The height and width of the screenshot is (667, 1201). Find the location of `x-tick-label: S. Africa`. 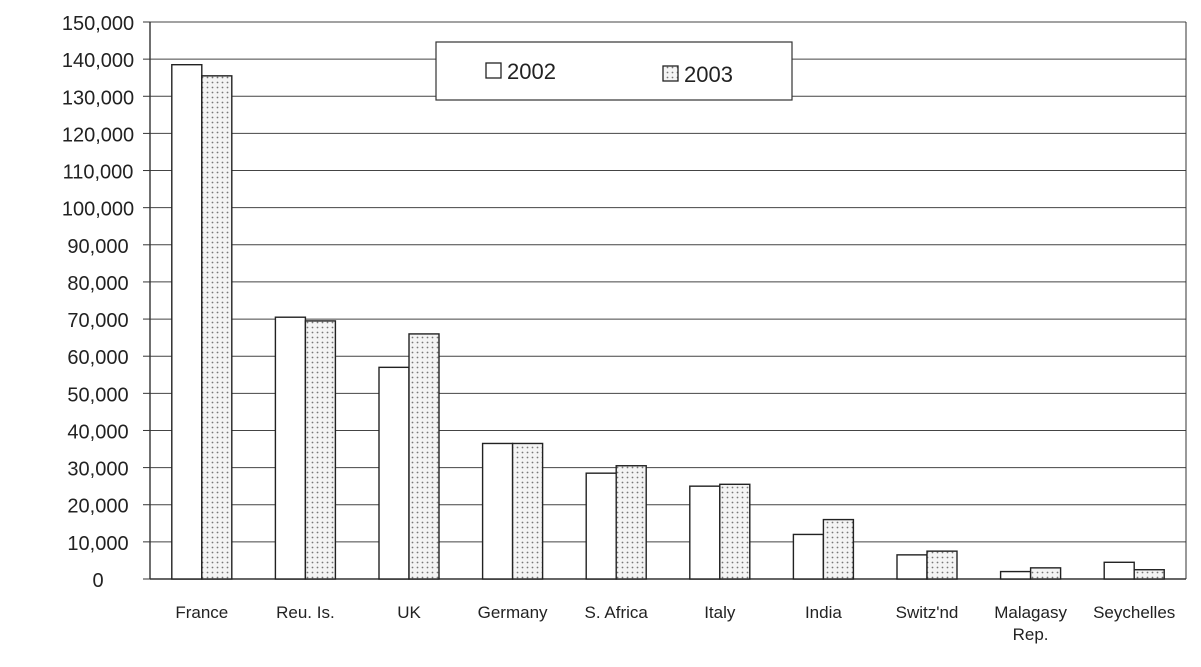

x-tick-label: S. Africa is located at coordinates (617, 612).